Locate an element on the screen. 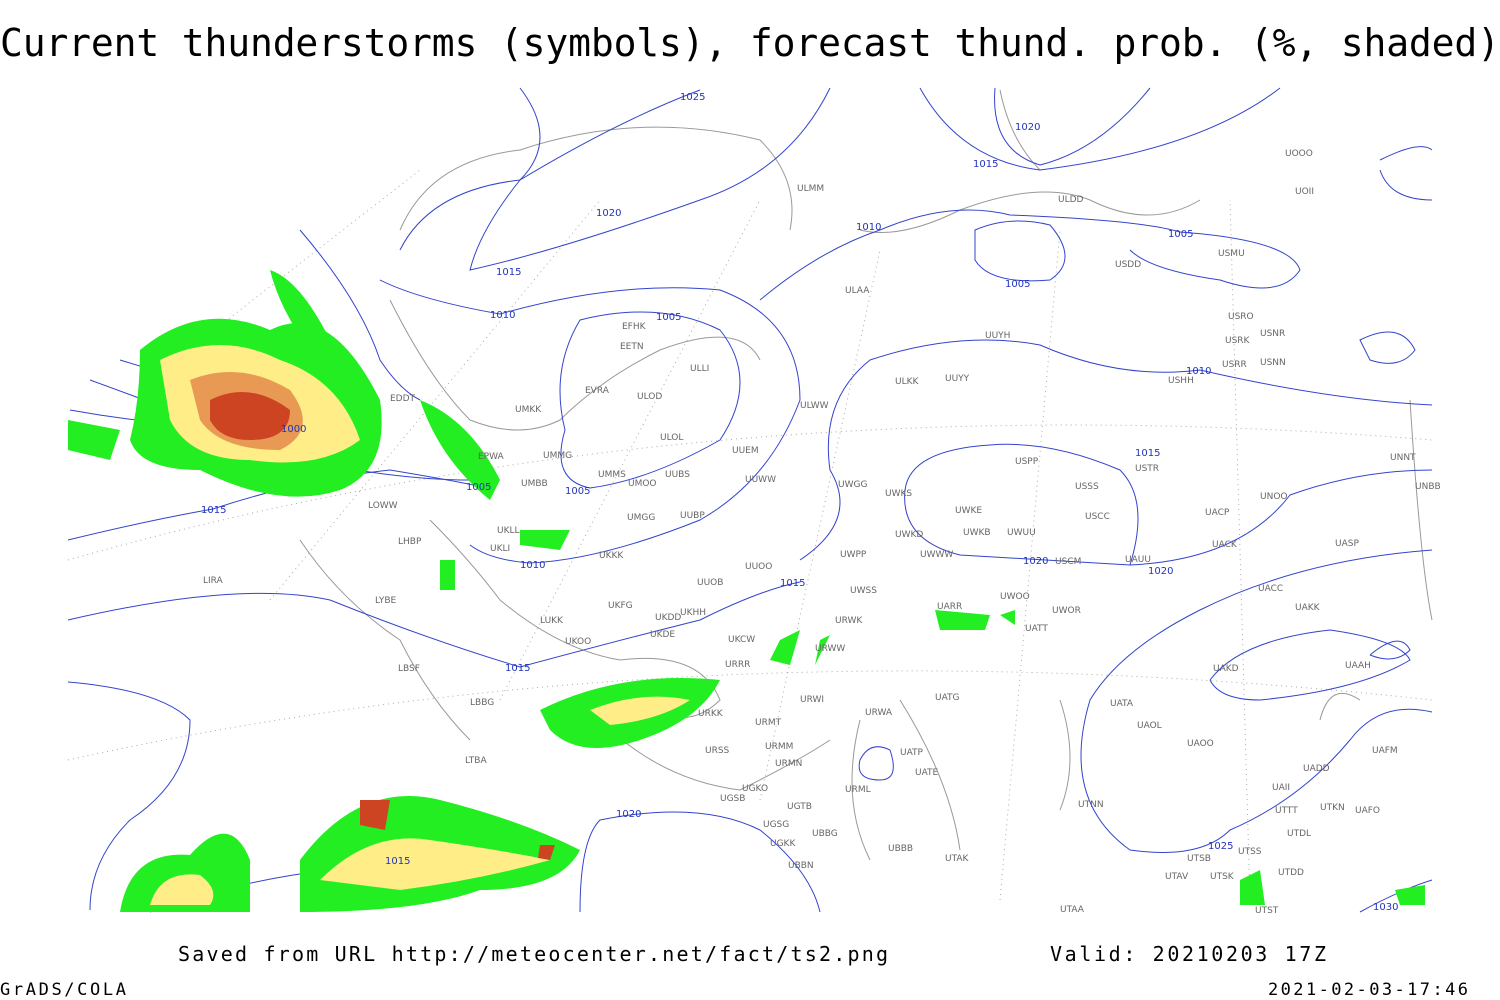  station-label: ULMM is located at coordinates (810, 189).